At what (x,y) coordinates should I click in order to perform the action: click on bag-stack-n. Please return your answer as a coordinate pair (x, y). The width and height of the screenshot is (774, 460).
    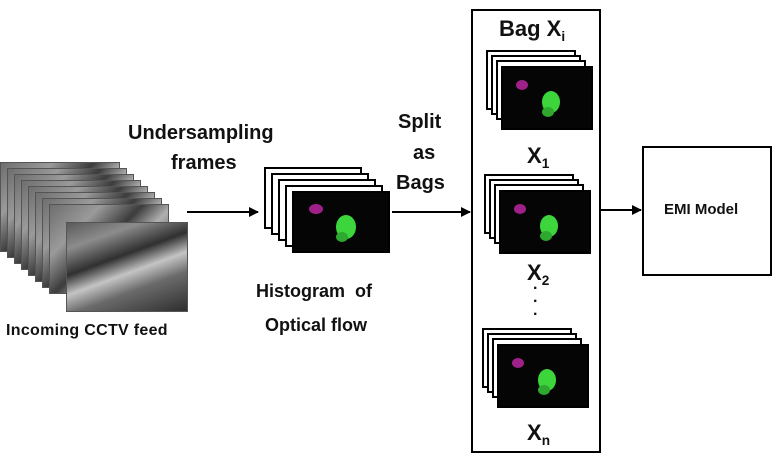
    Looking at the image, I should click on (537, 371).